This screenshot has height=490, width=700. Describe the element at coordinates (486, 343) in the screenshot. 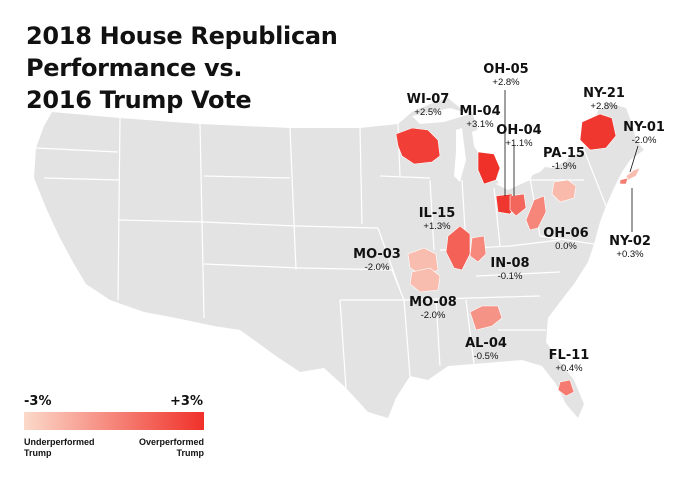

I see `district-code: AL-04` at that location.